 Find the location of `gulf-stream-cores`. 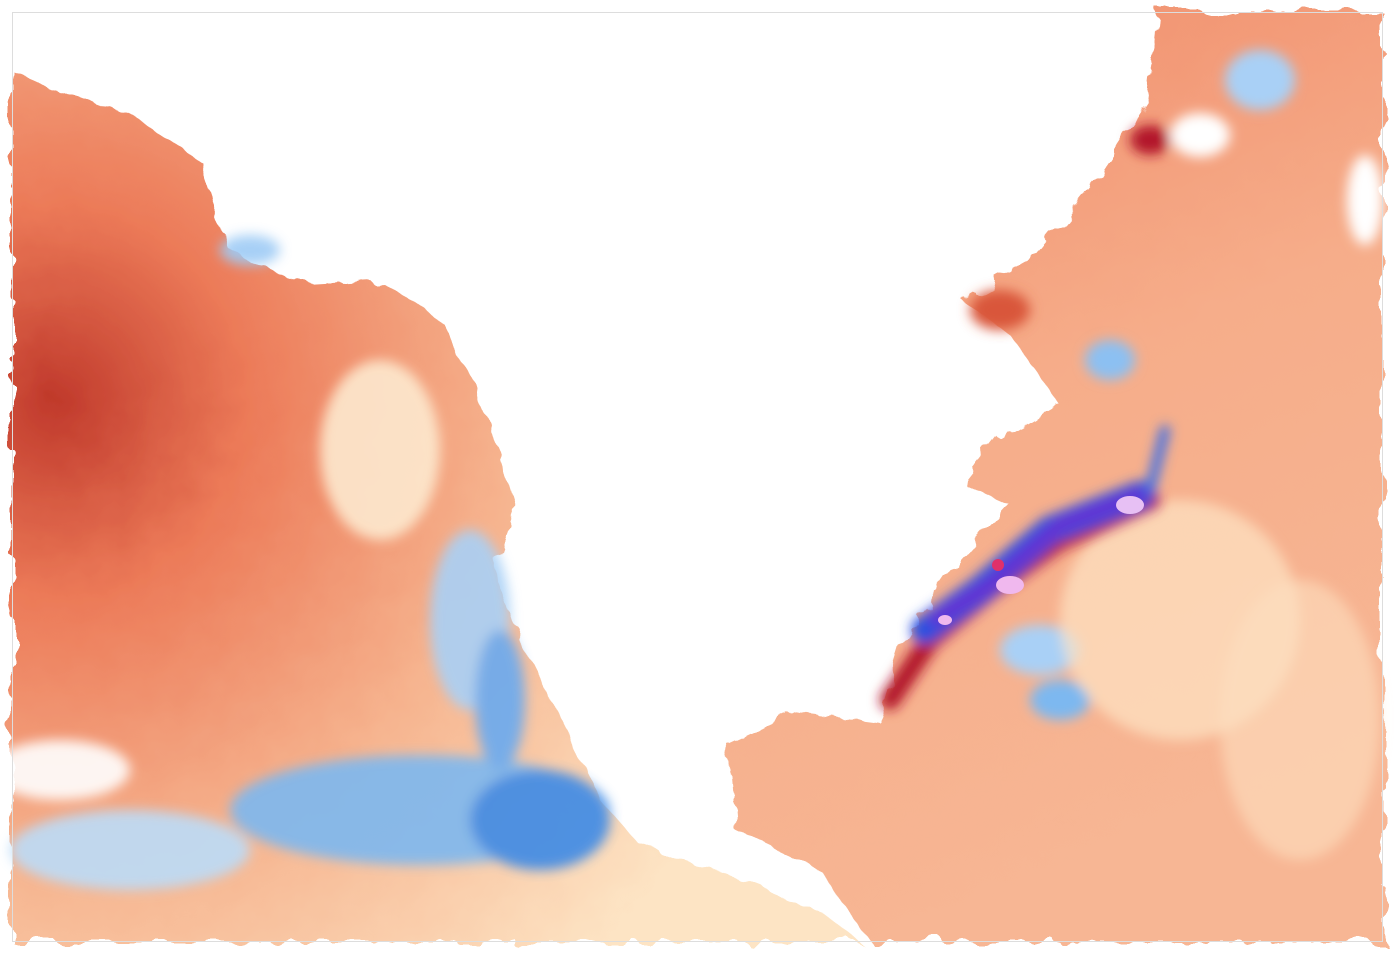

gulf-stream-cores is located at coordinates (1041, 560).